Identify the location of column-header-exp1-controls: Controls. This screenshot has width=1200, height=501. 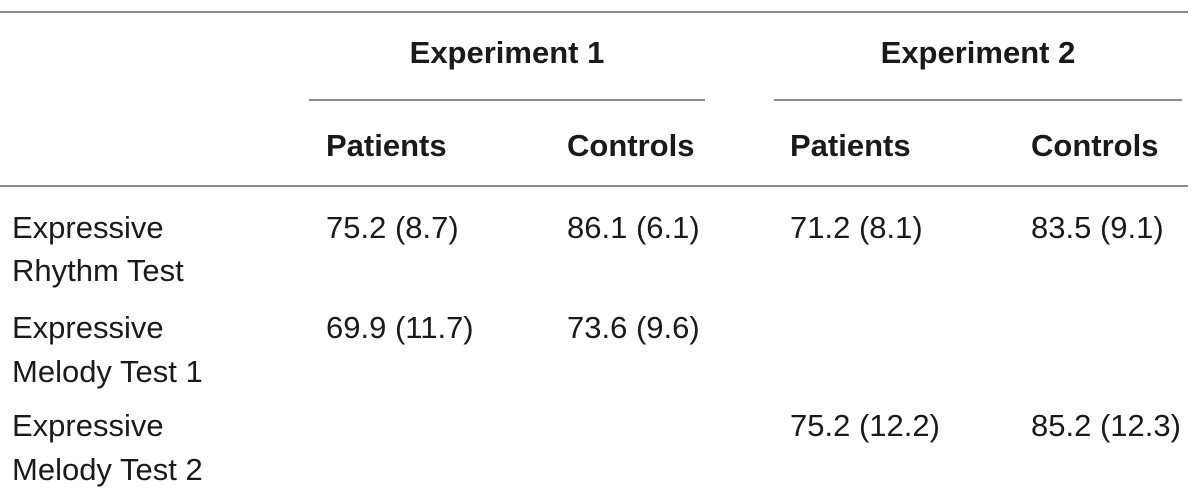
(631, 145).